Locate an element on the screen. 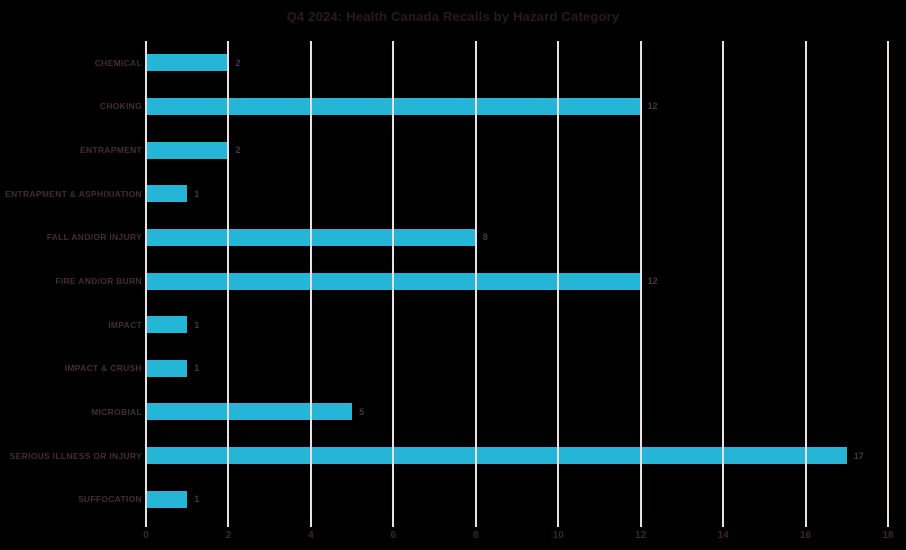  x-tick-label: 18 is located at coordinates (888, 535).